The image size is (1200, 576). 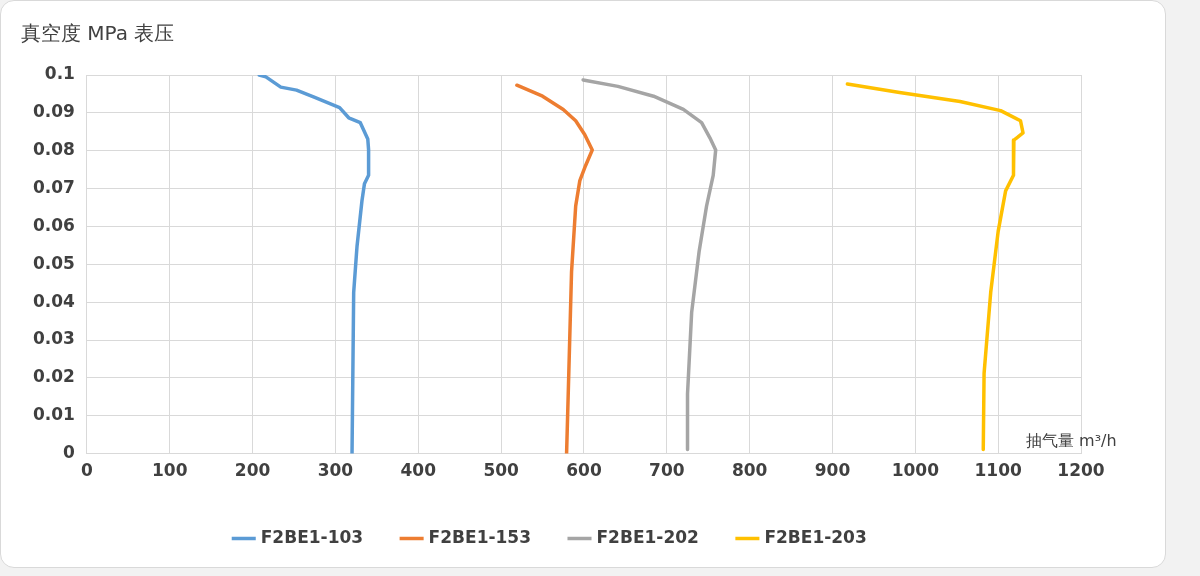 What do you see at coordinates (53, 338) in the screenshot?
I see `y-tick-label: 0.03` at bounding box center [53, 338].